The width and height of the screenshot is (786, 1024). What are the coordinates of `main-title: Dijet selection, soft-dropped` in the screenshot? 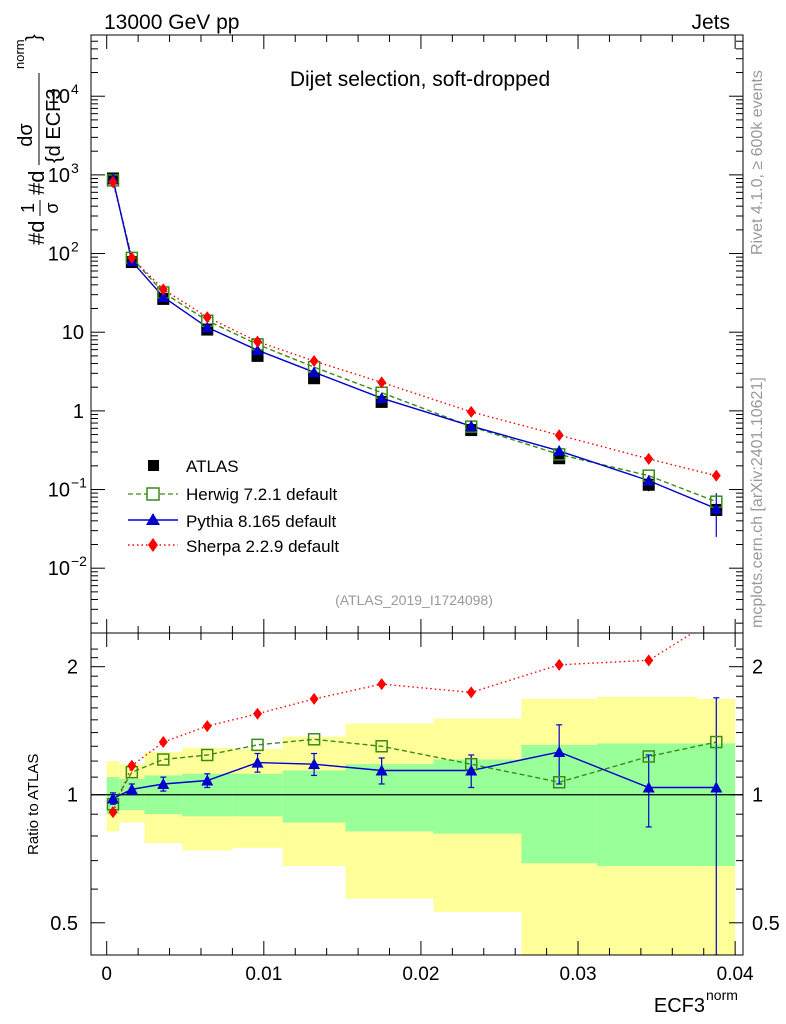 It's located at (420, 79).